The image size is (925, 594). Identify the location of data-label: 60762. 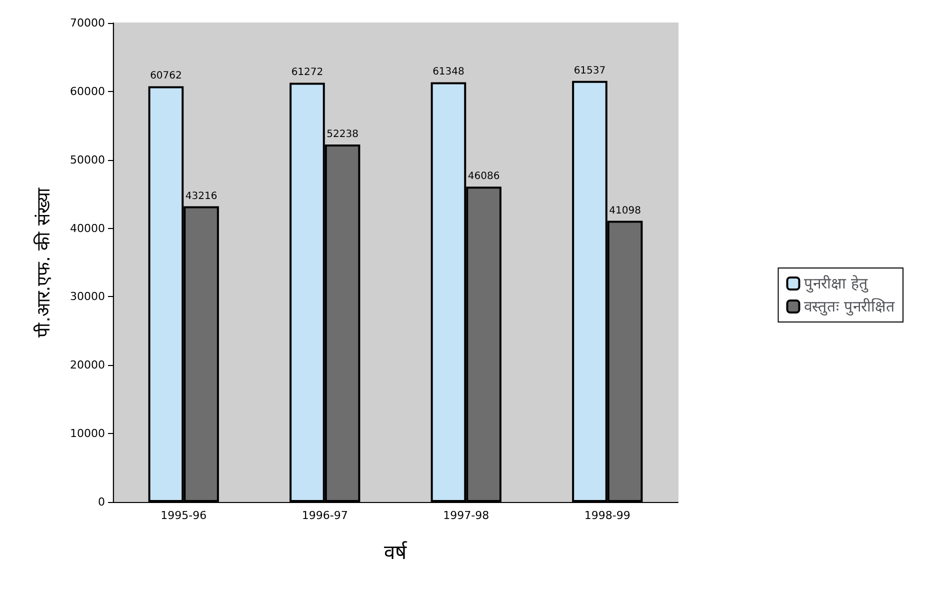
(166, 76).